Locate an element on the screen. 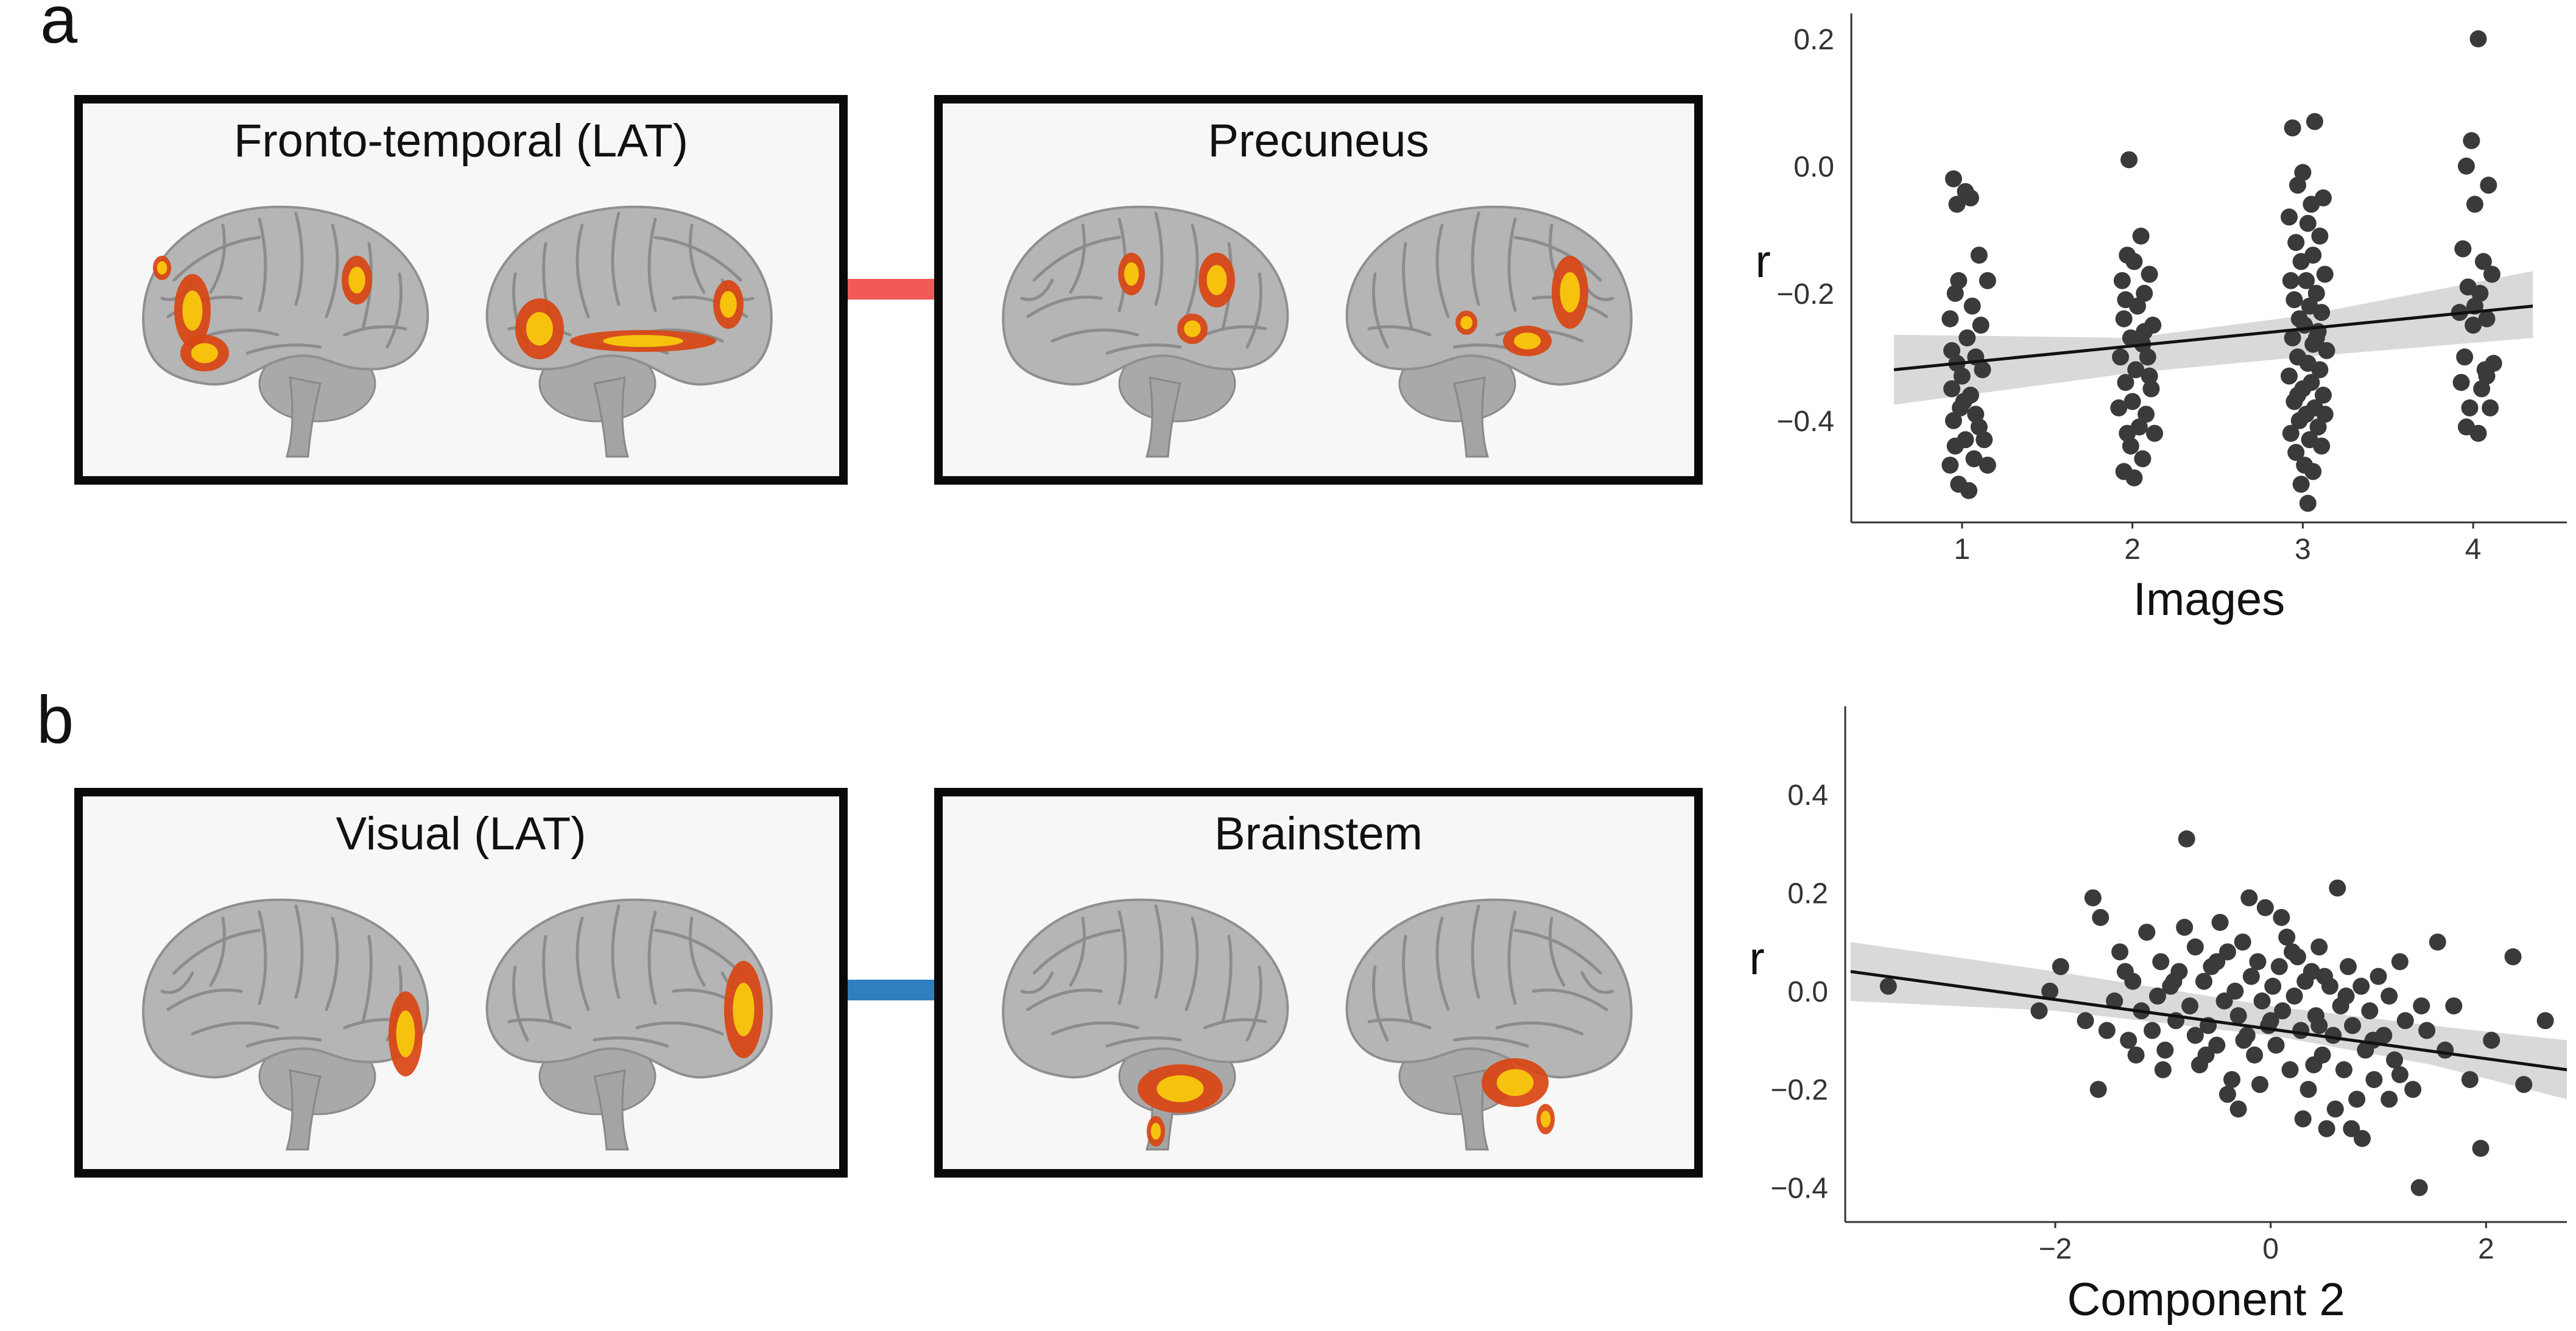  a-left-medial-brain is located at coordinates (629, 331).